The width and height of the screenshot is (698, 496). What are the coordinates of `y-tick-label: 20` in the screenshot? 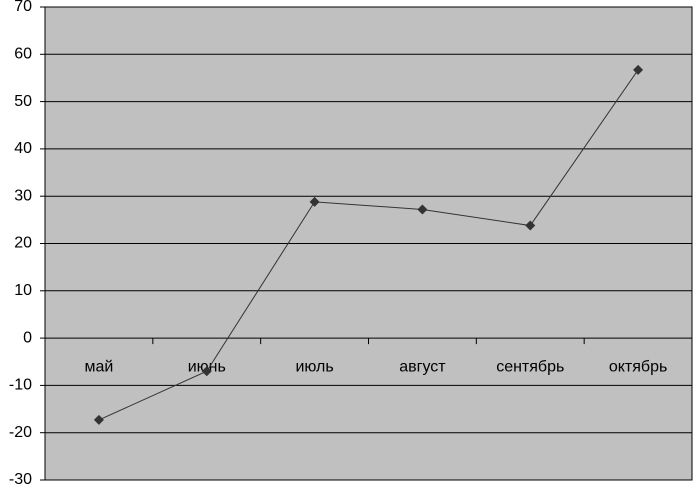 It's located at (23, 243).